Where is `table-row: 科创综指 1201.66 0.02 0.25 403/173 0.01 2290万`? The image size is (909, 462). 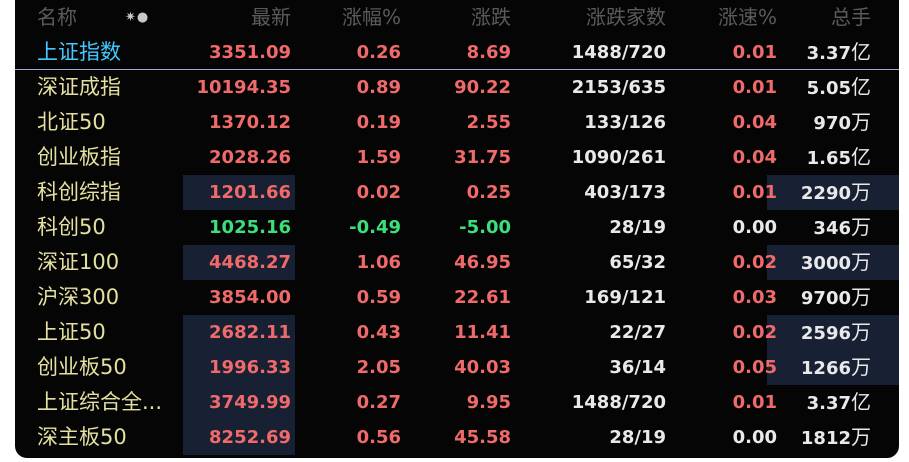 table-row: 科创综指 1201.66 0.02 0.25 403/173 0.01 2290万 is located at coordinates (457, 192).